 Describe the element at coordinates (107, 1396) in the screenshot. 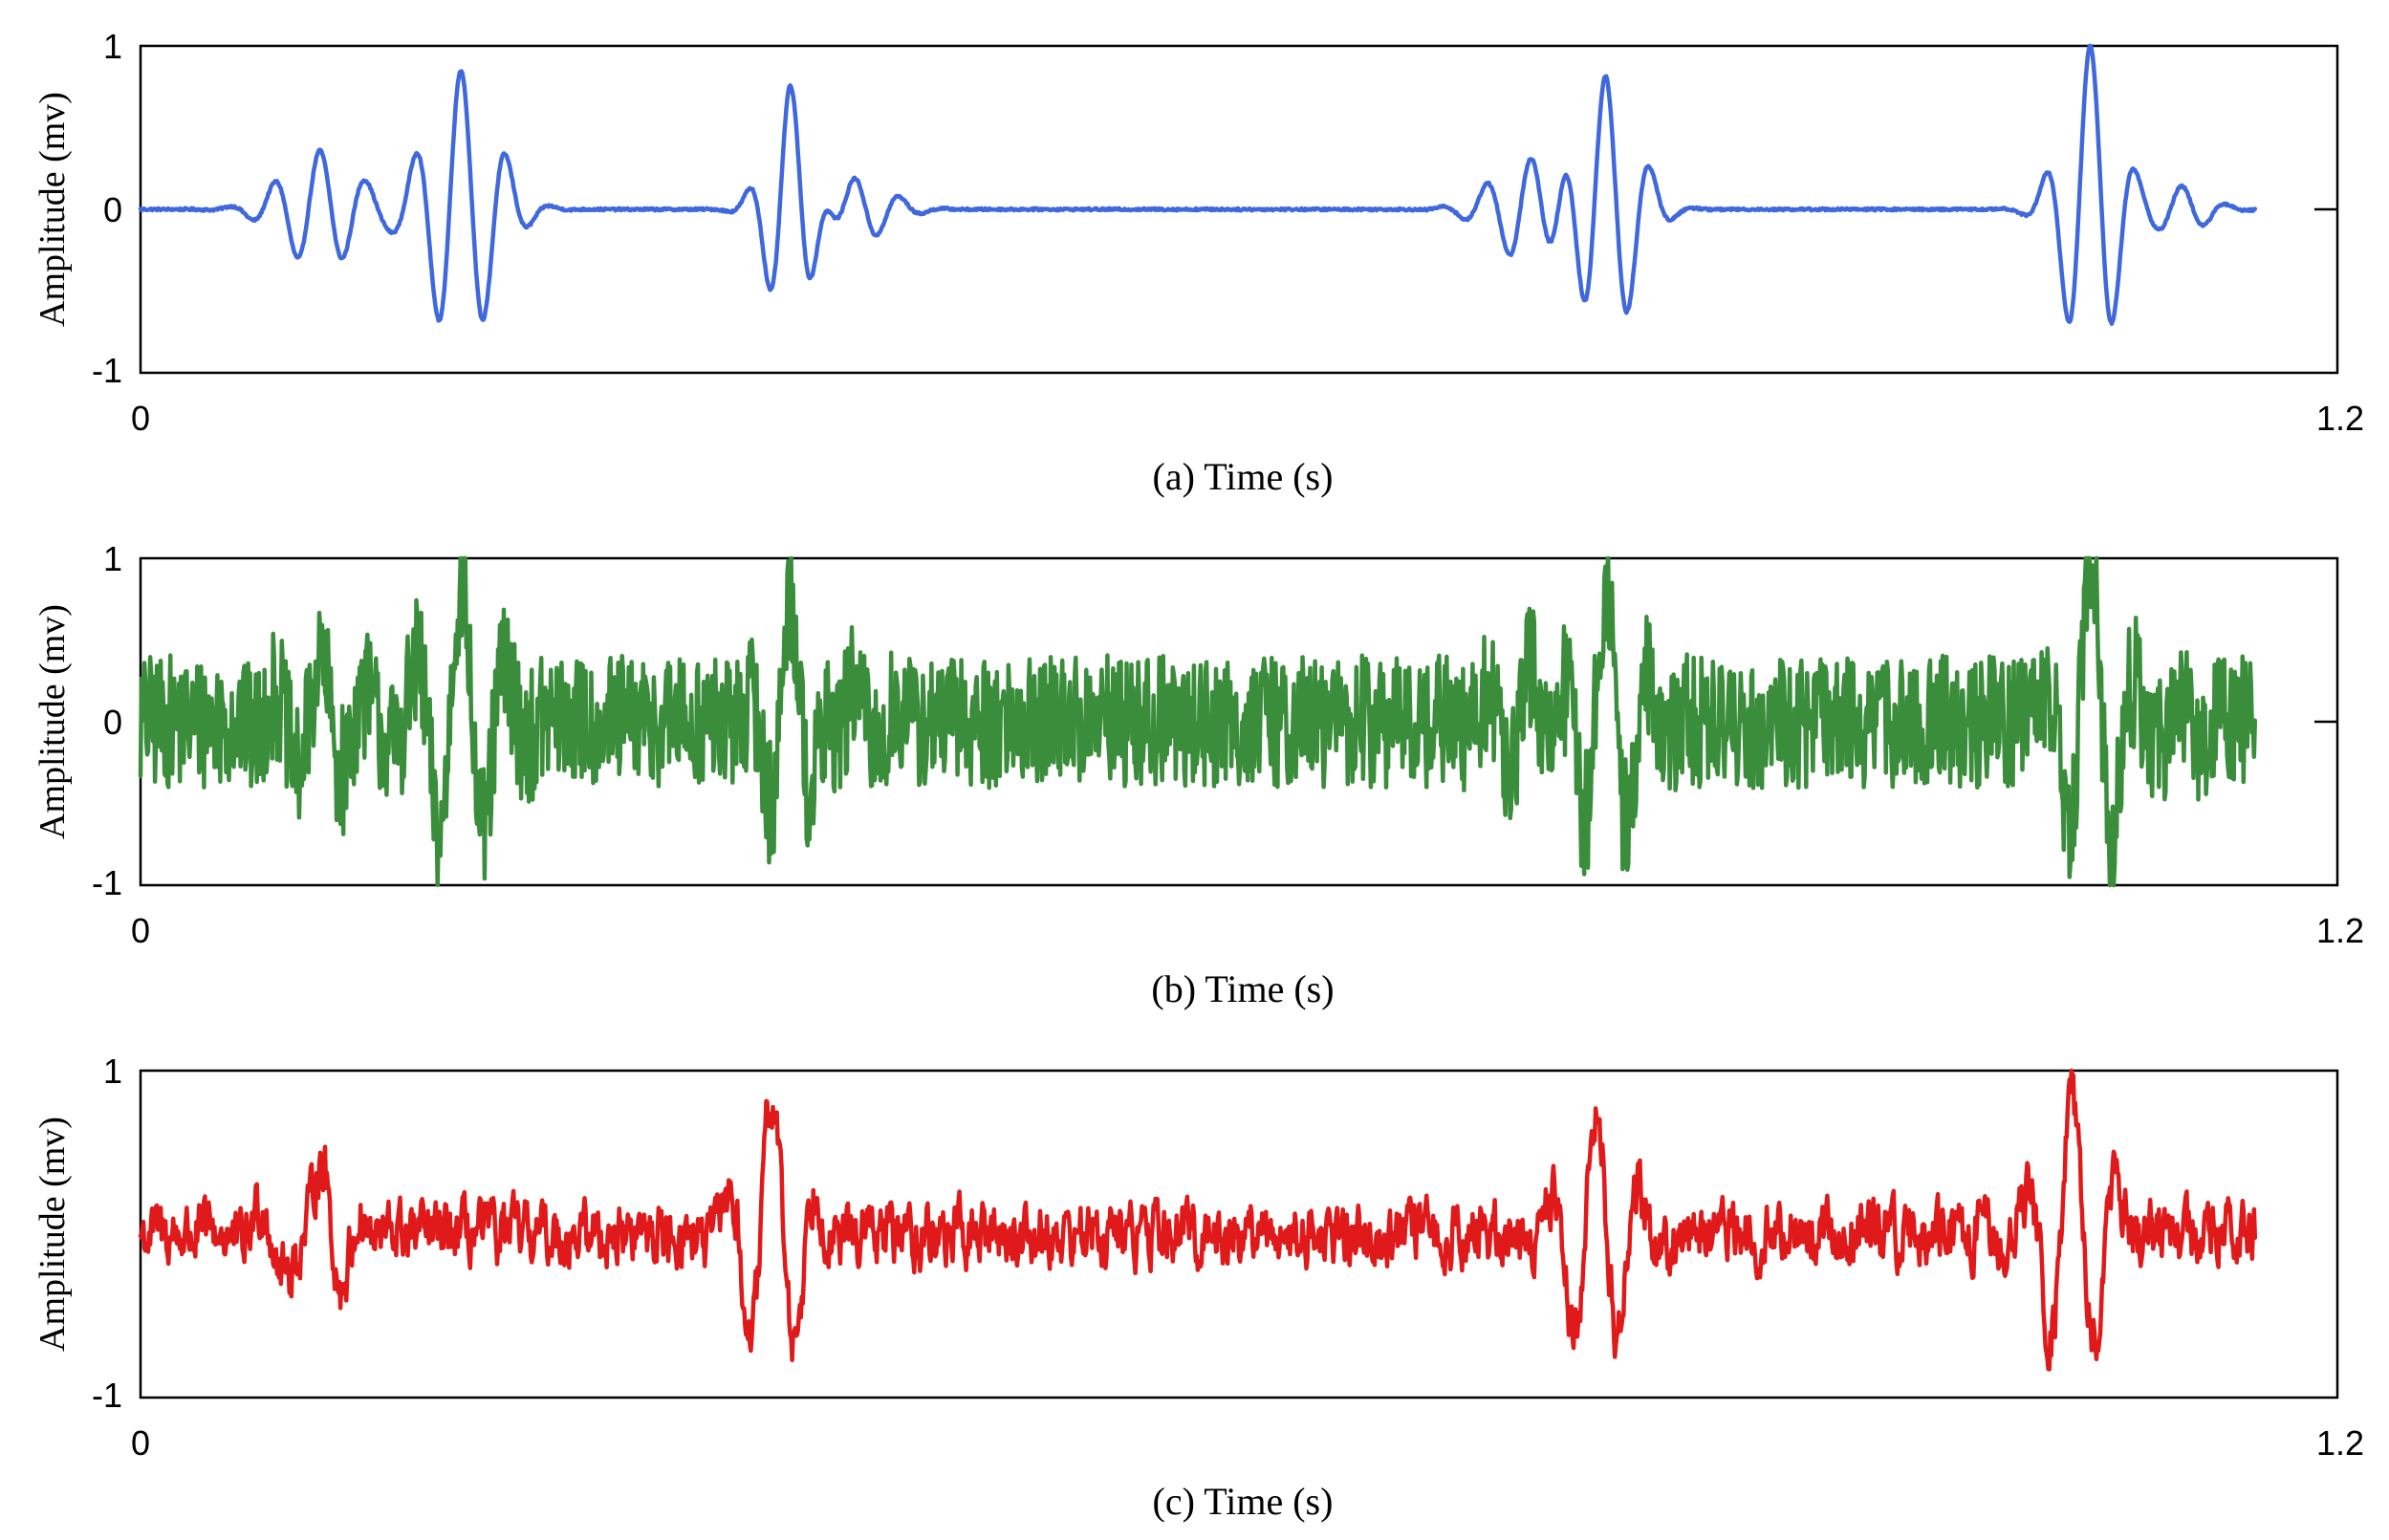

I see `y-tick-label-c-2: -1` at that location.